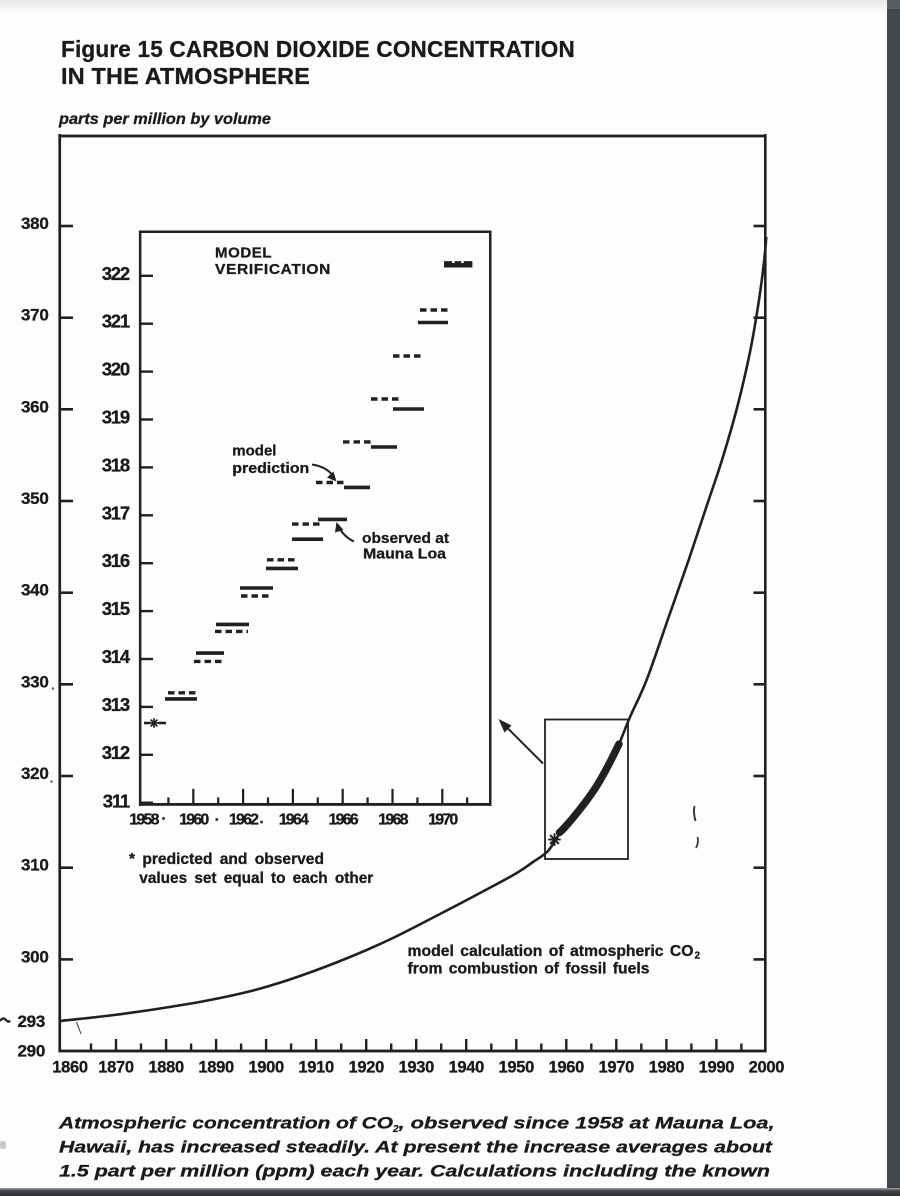  What do you see at coordinates (116, 752) in the screenshot?
I see `svg-text: 312` at bounding box center [116, 752].